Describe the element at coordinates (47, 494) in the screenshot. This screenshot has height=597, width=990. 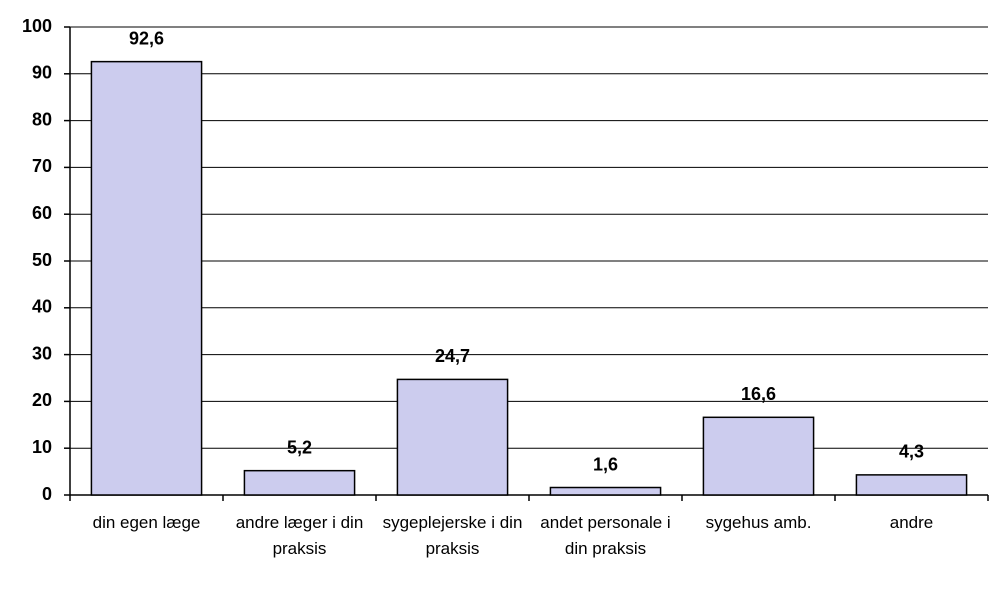
I see `y-tick-label: 0` at that location.